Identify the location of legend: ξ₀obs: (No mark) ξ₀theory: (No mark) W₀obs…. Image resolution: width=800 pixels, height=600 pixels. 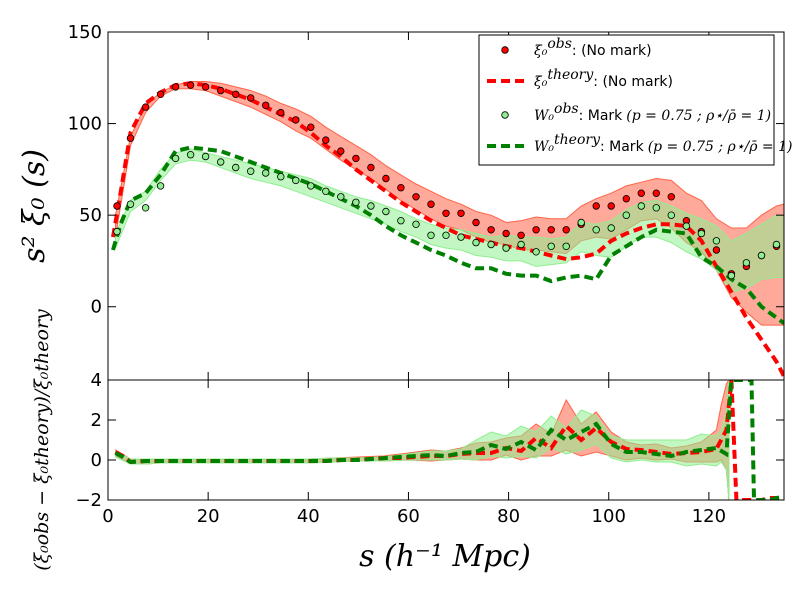
(635, 100).